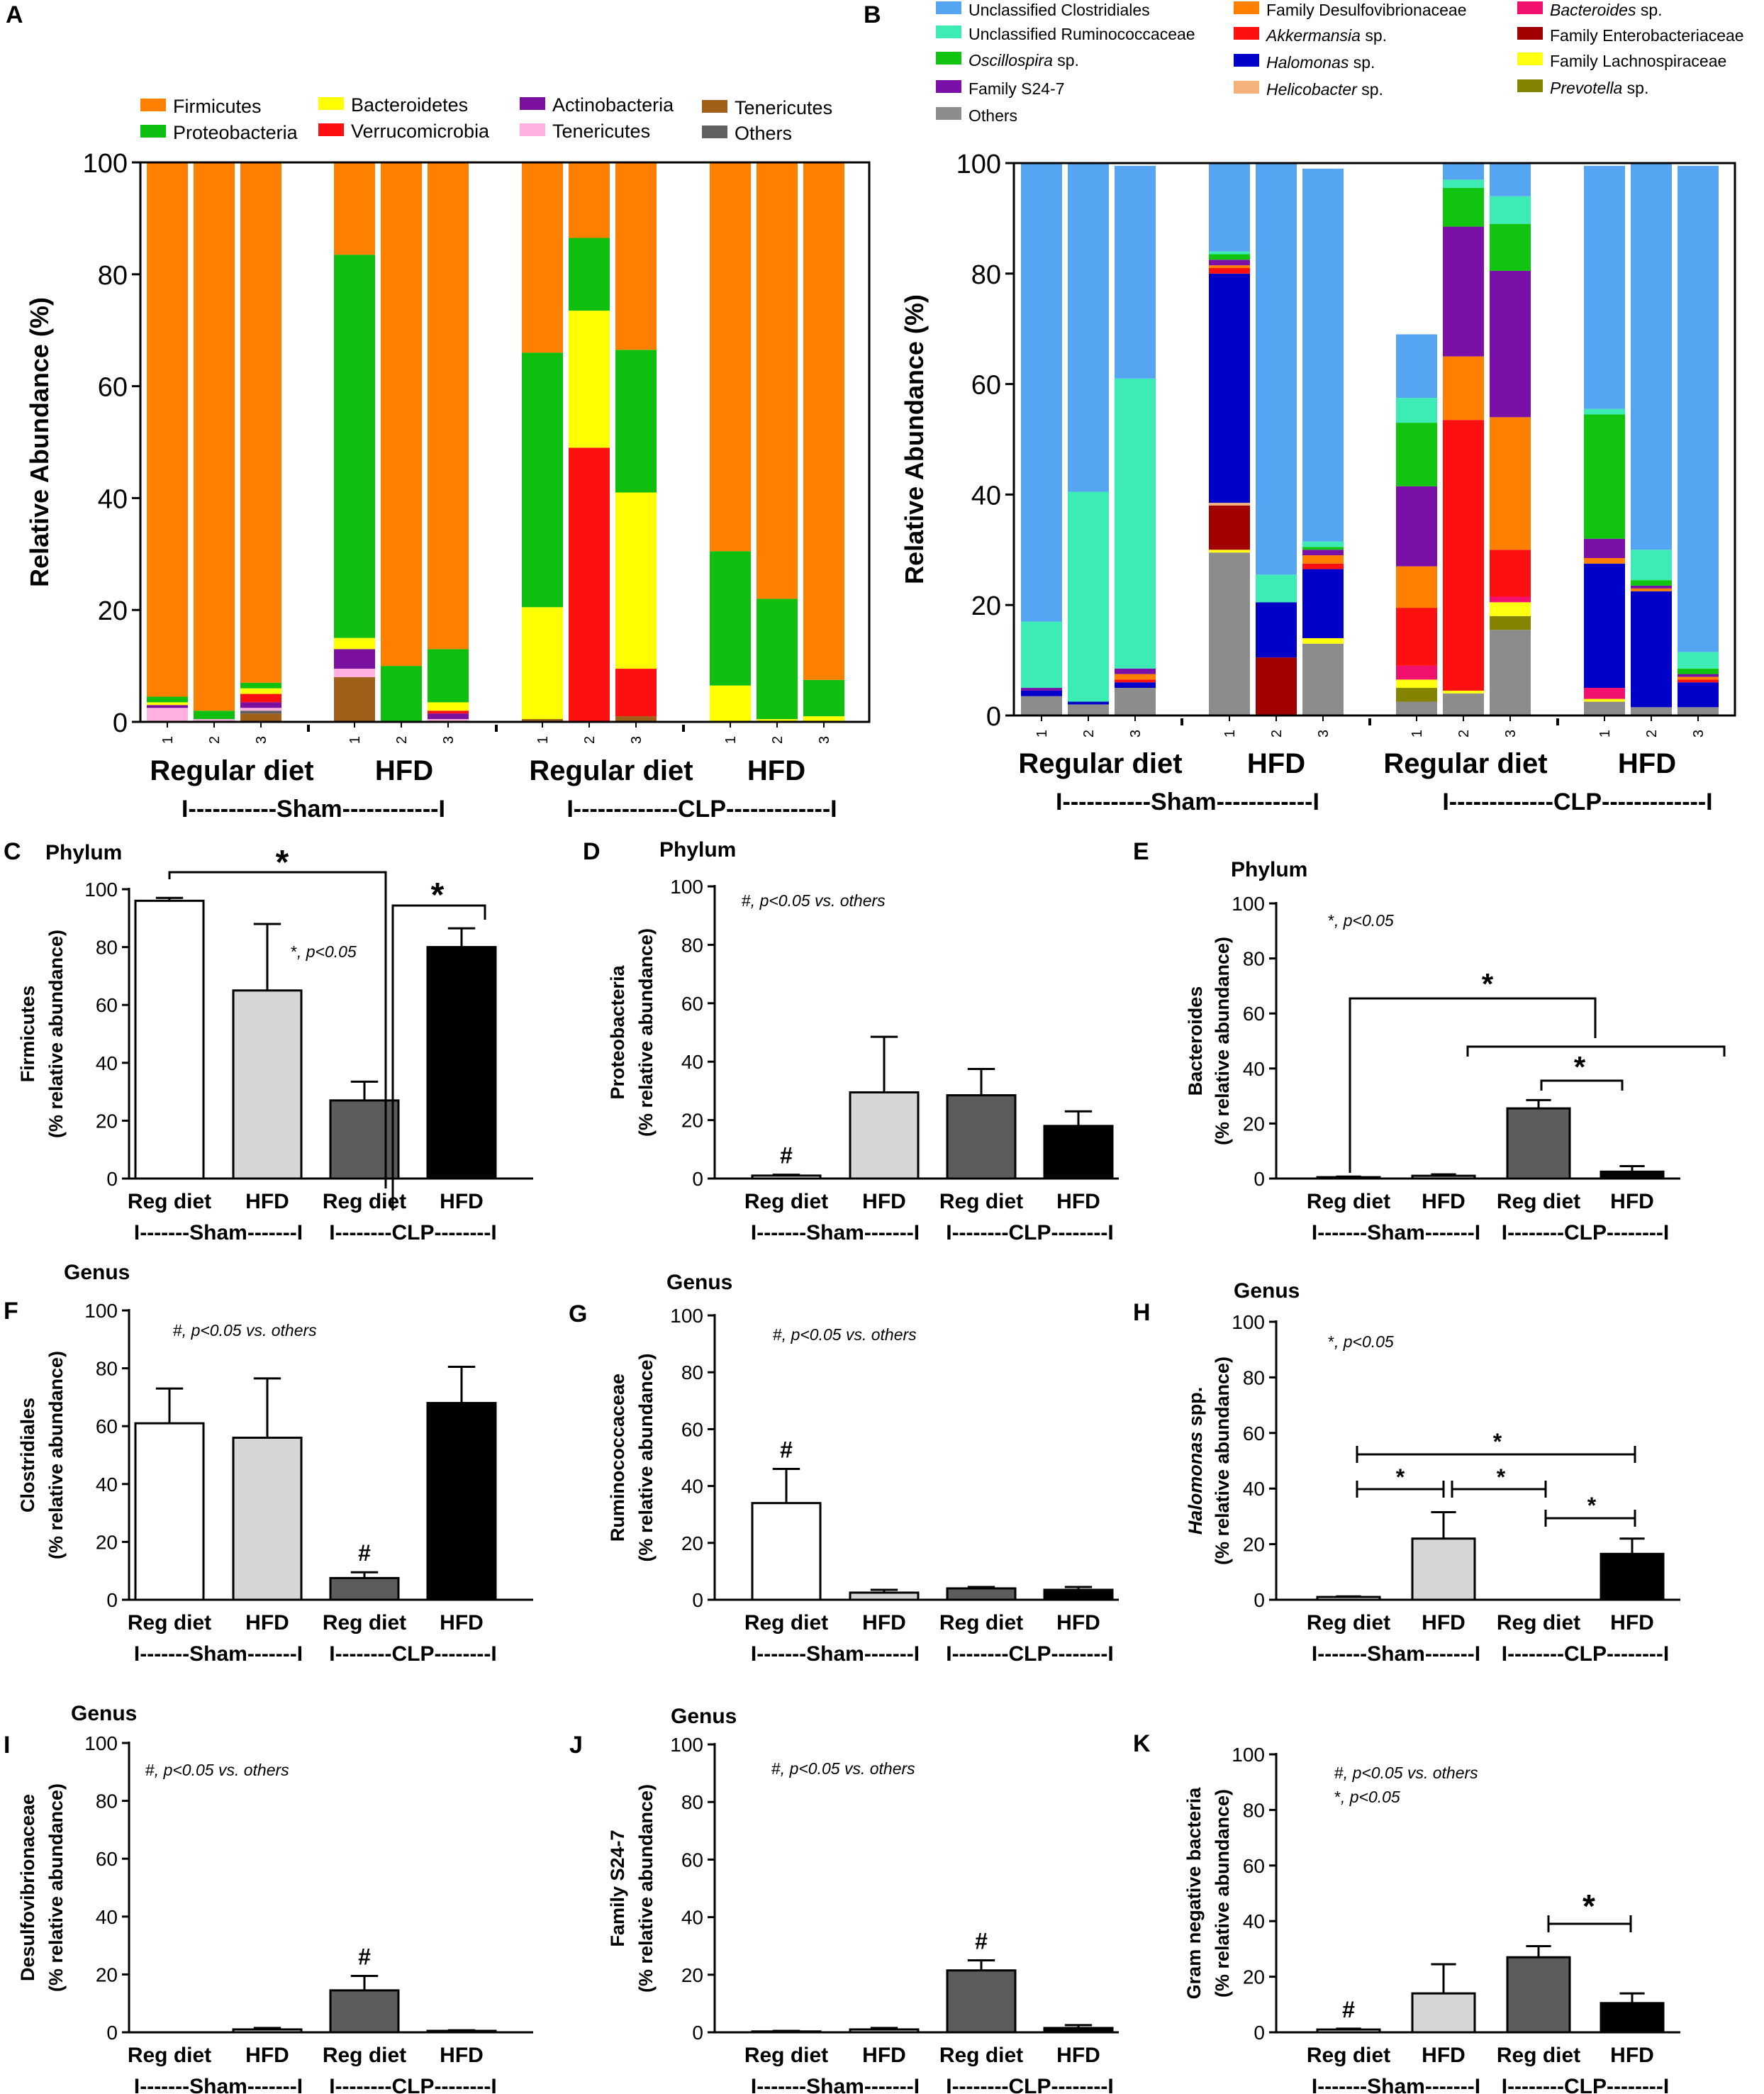  Describe the element at coordinates (505, 442) in the screenshot. I see `plot-frame` at that location.